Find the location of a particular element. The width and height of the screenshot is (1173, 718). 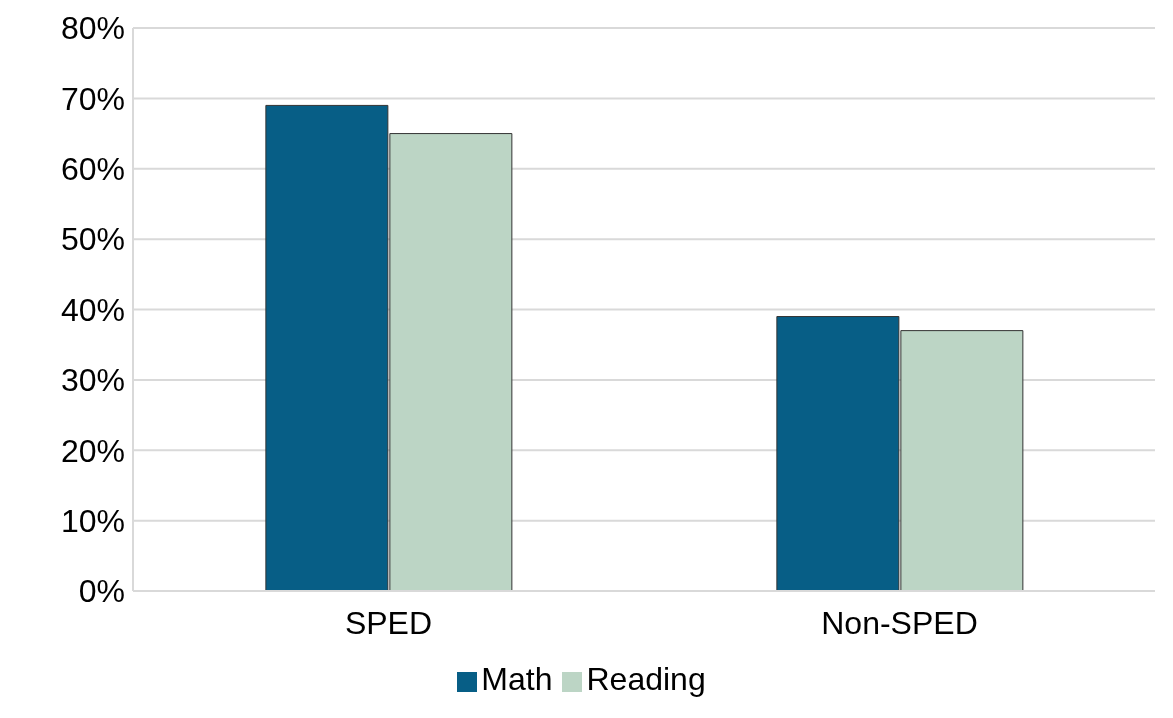

x-tick-label: Non-SPED is located at coordinates (899, 622).